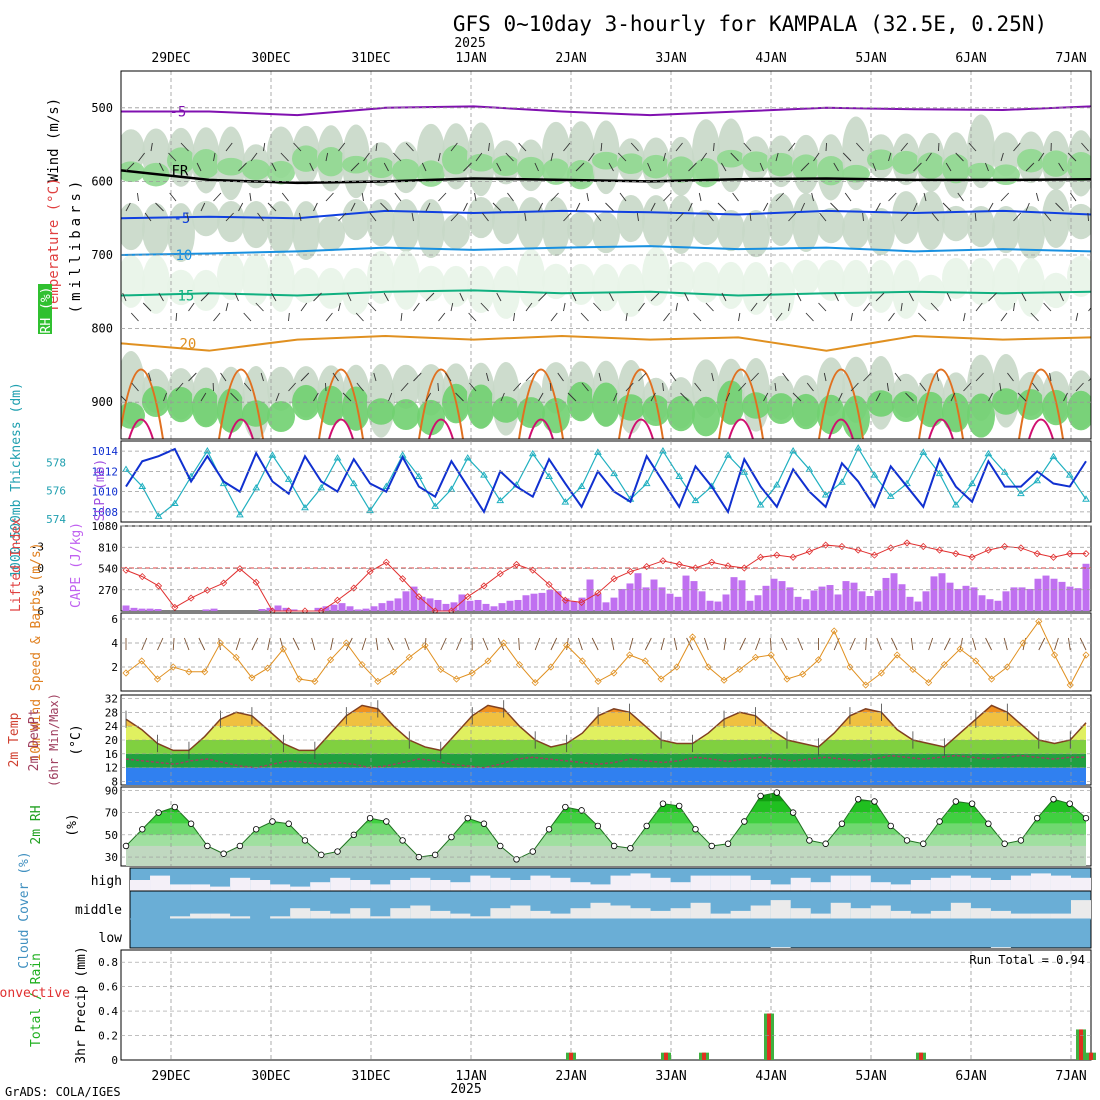 The height and width of the screenshot is (1100, 1100). What do you see at coordinates (105, 526) in the screenshot?
I see `cape-tick-1080: 1080` at bounding box center [105, 526].